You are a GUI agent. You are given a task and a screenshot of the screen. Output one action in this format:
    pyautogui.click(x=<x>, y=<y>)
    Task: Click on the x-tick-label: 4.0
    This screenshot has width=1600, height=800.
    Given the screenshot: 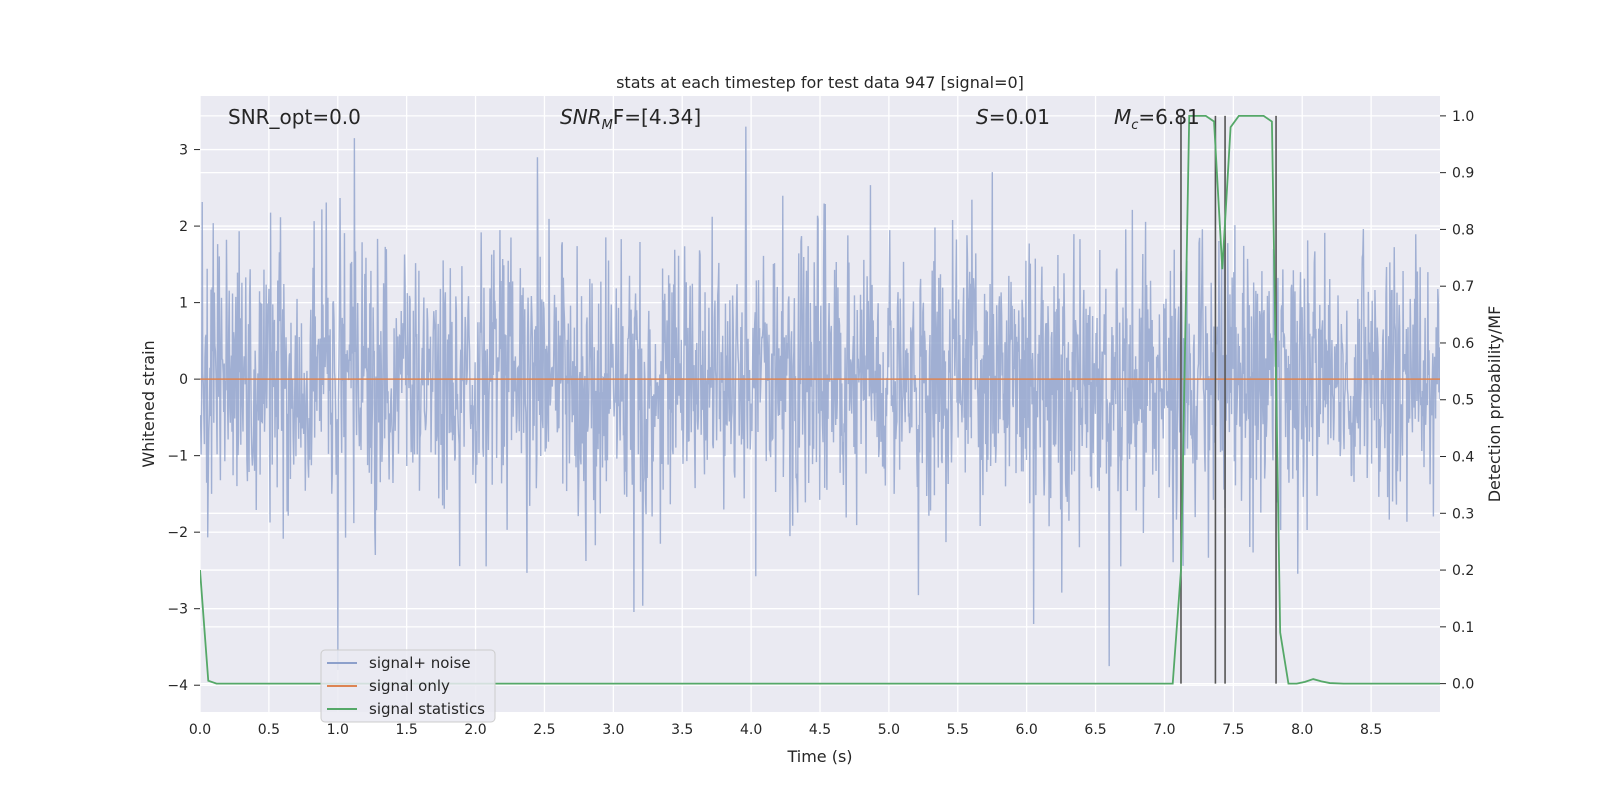 What is the action you would take?
    pyautogui.click(x=751, y=730)
    